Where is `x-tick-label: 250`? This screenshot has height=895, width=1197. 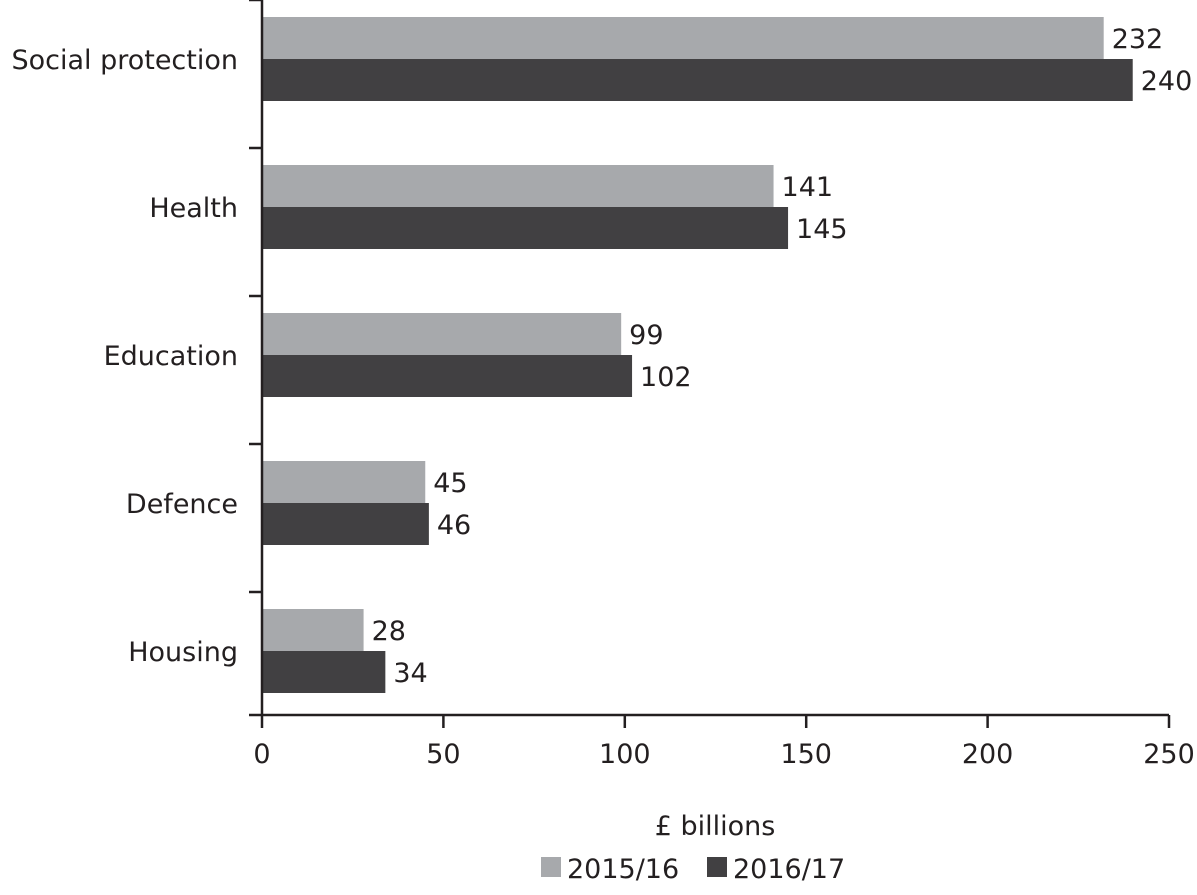 x-tick-label: 250 is located at coordinates (1169, 754).